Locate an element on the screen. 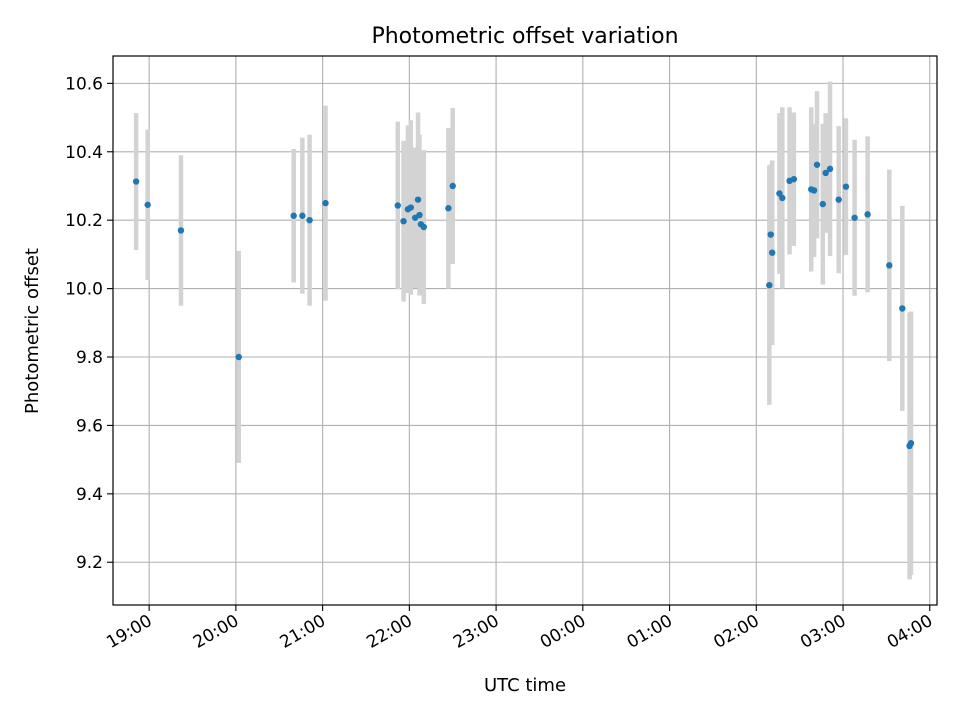  y-axis-label: Photometric offset is located at coordinates (32, 331).